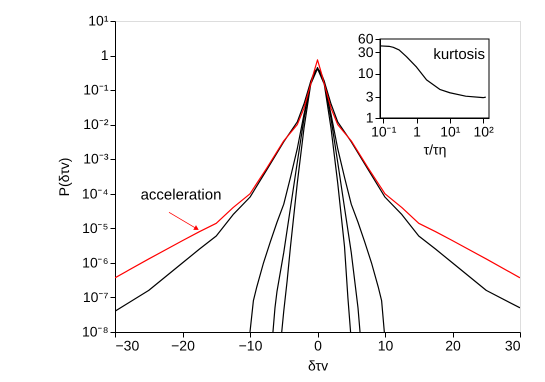  I want to click on x-tick-label: −30, so click(128, 346).